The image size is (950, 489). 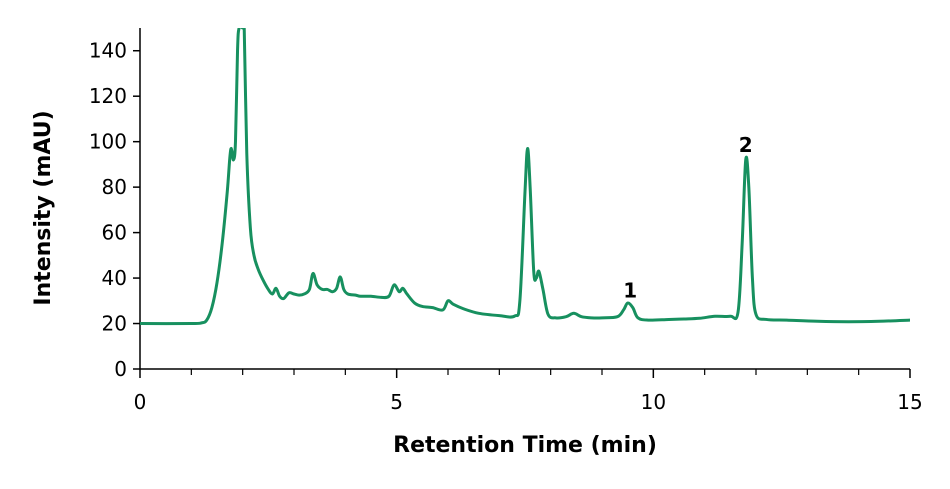 I want to click on y-tick-label: 80, so click(x=114, y=187).